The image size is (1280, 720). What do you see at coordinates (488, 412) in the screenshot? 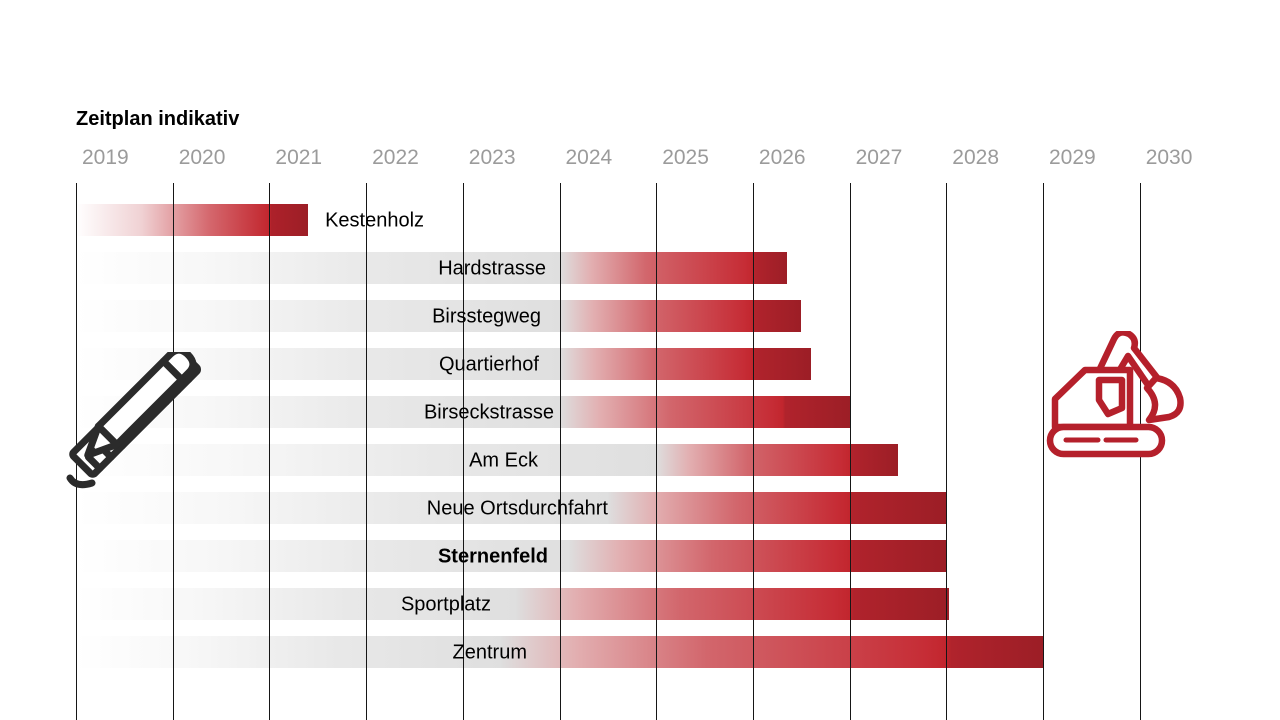
I see `project-label: Birseckstrasse` at bounding box center [488, 412].